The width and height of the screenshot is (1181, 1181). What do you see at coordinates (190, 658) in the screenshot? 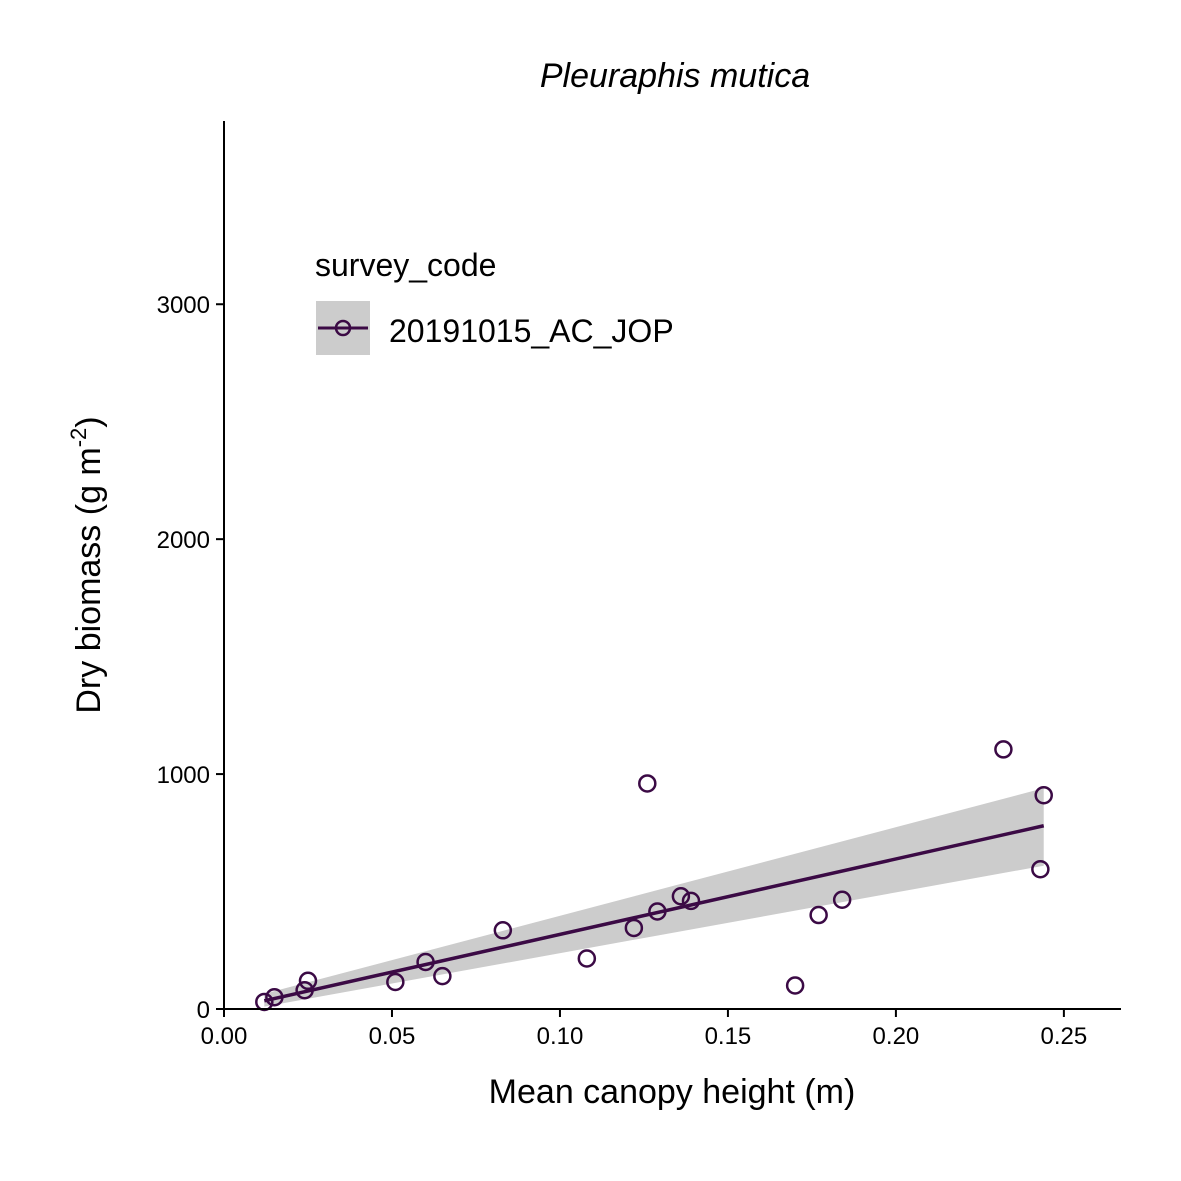
I see `y-axis-ticks: 0 1000 2000 3000` at bounding box center [190, 658].